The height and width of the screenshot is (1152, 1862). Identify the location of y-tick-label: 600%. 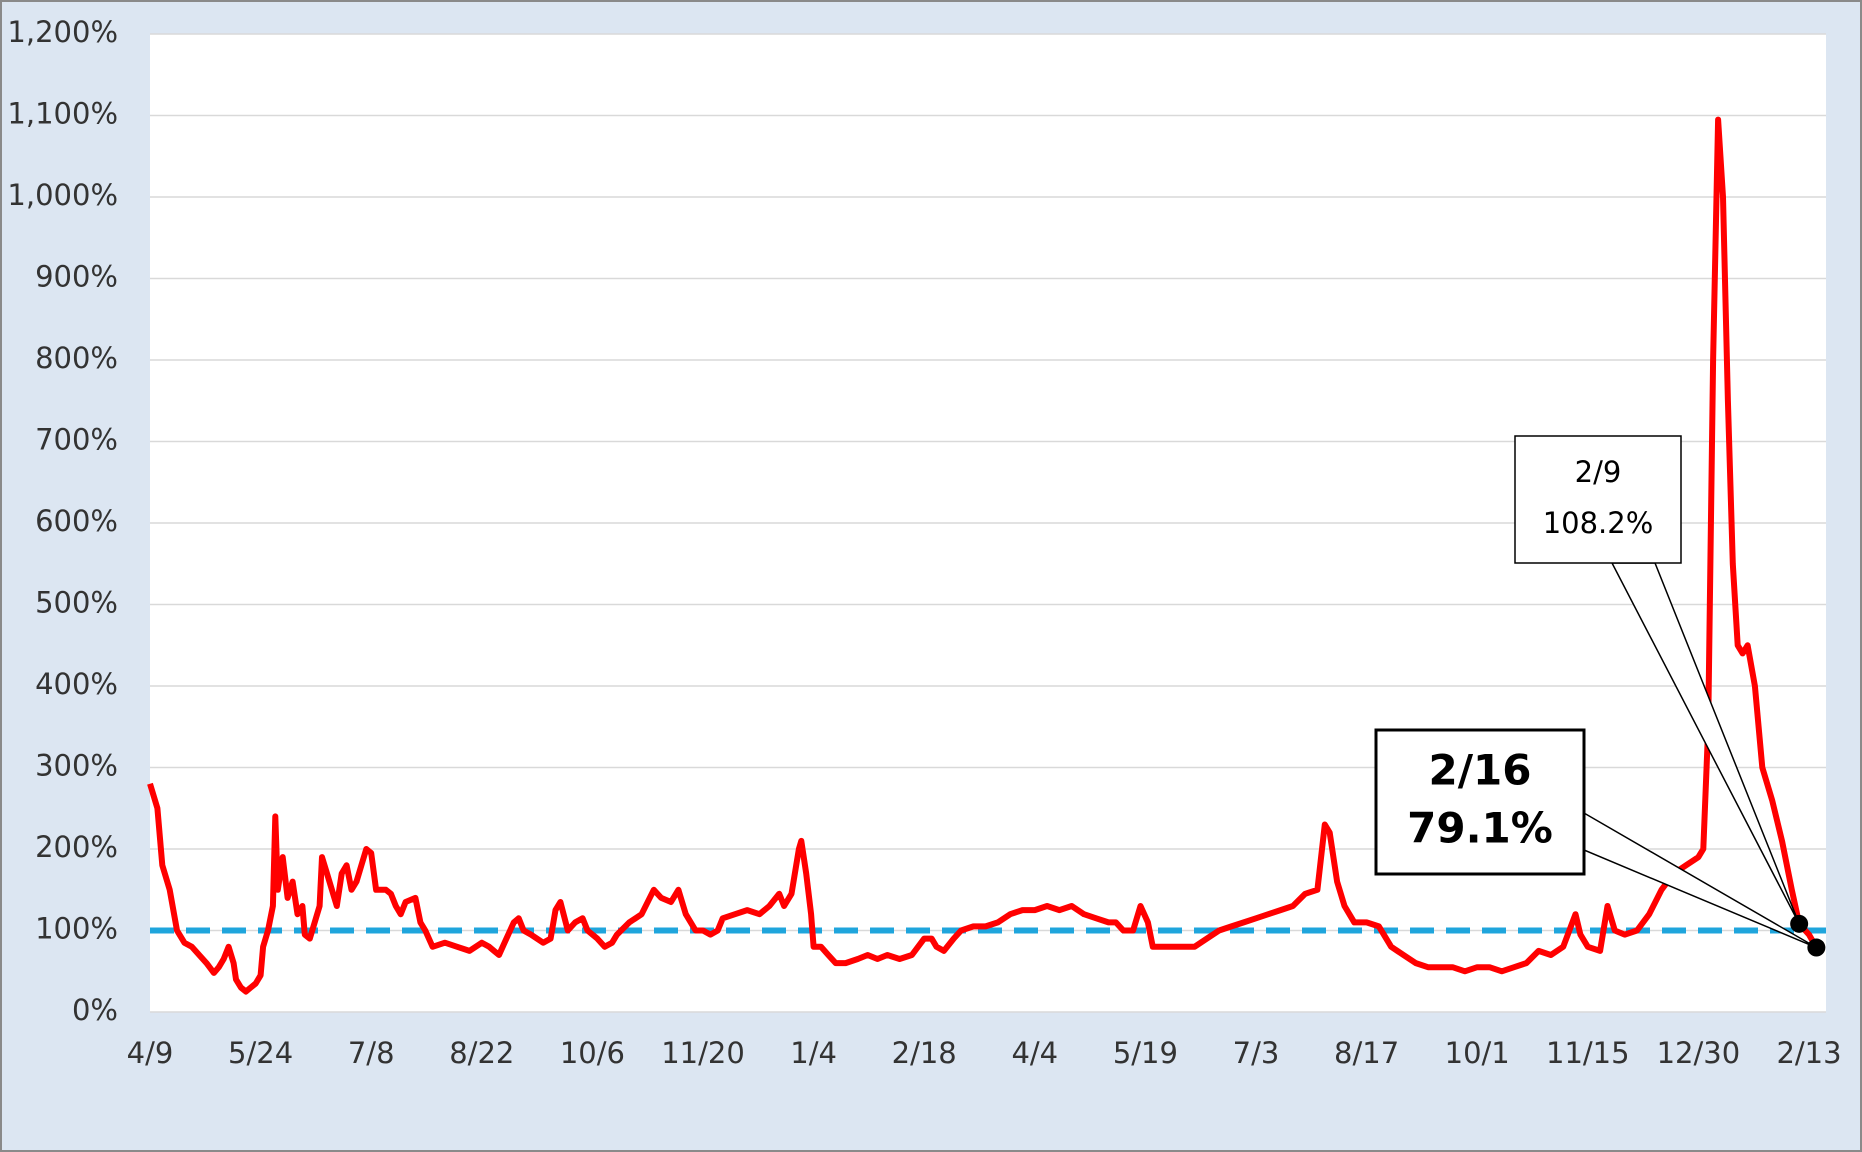
(76, 521).